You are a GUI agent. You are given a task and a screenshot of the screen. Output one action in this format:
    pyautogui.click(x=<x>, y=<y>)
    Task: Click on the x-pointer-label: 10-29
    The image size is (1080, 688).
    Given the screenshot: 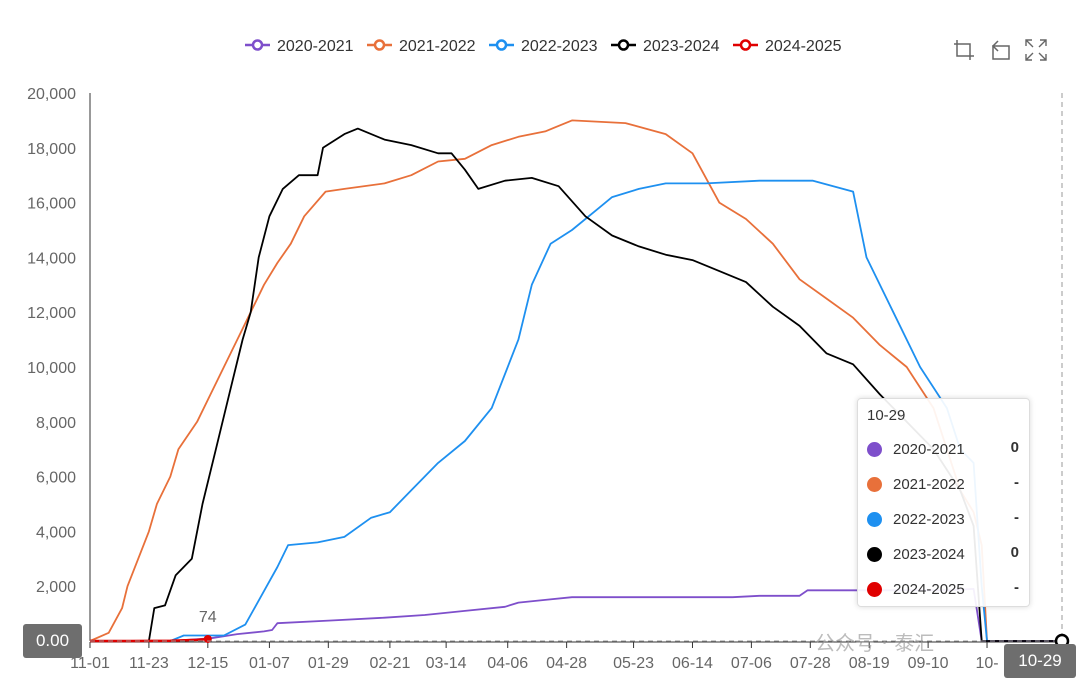 What is the action you would take?
    pyautogui.click(x=1040, y=661)
    